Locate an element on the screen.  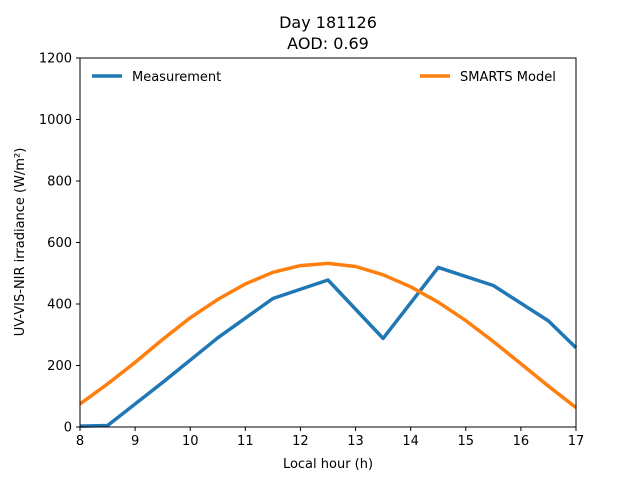
x-tick-label: 12 is located at coordinates (300, 441).